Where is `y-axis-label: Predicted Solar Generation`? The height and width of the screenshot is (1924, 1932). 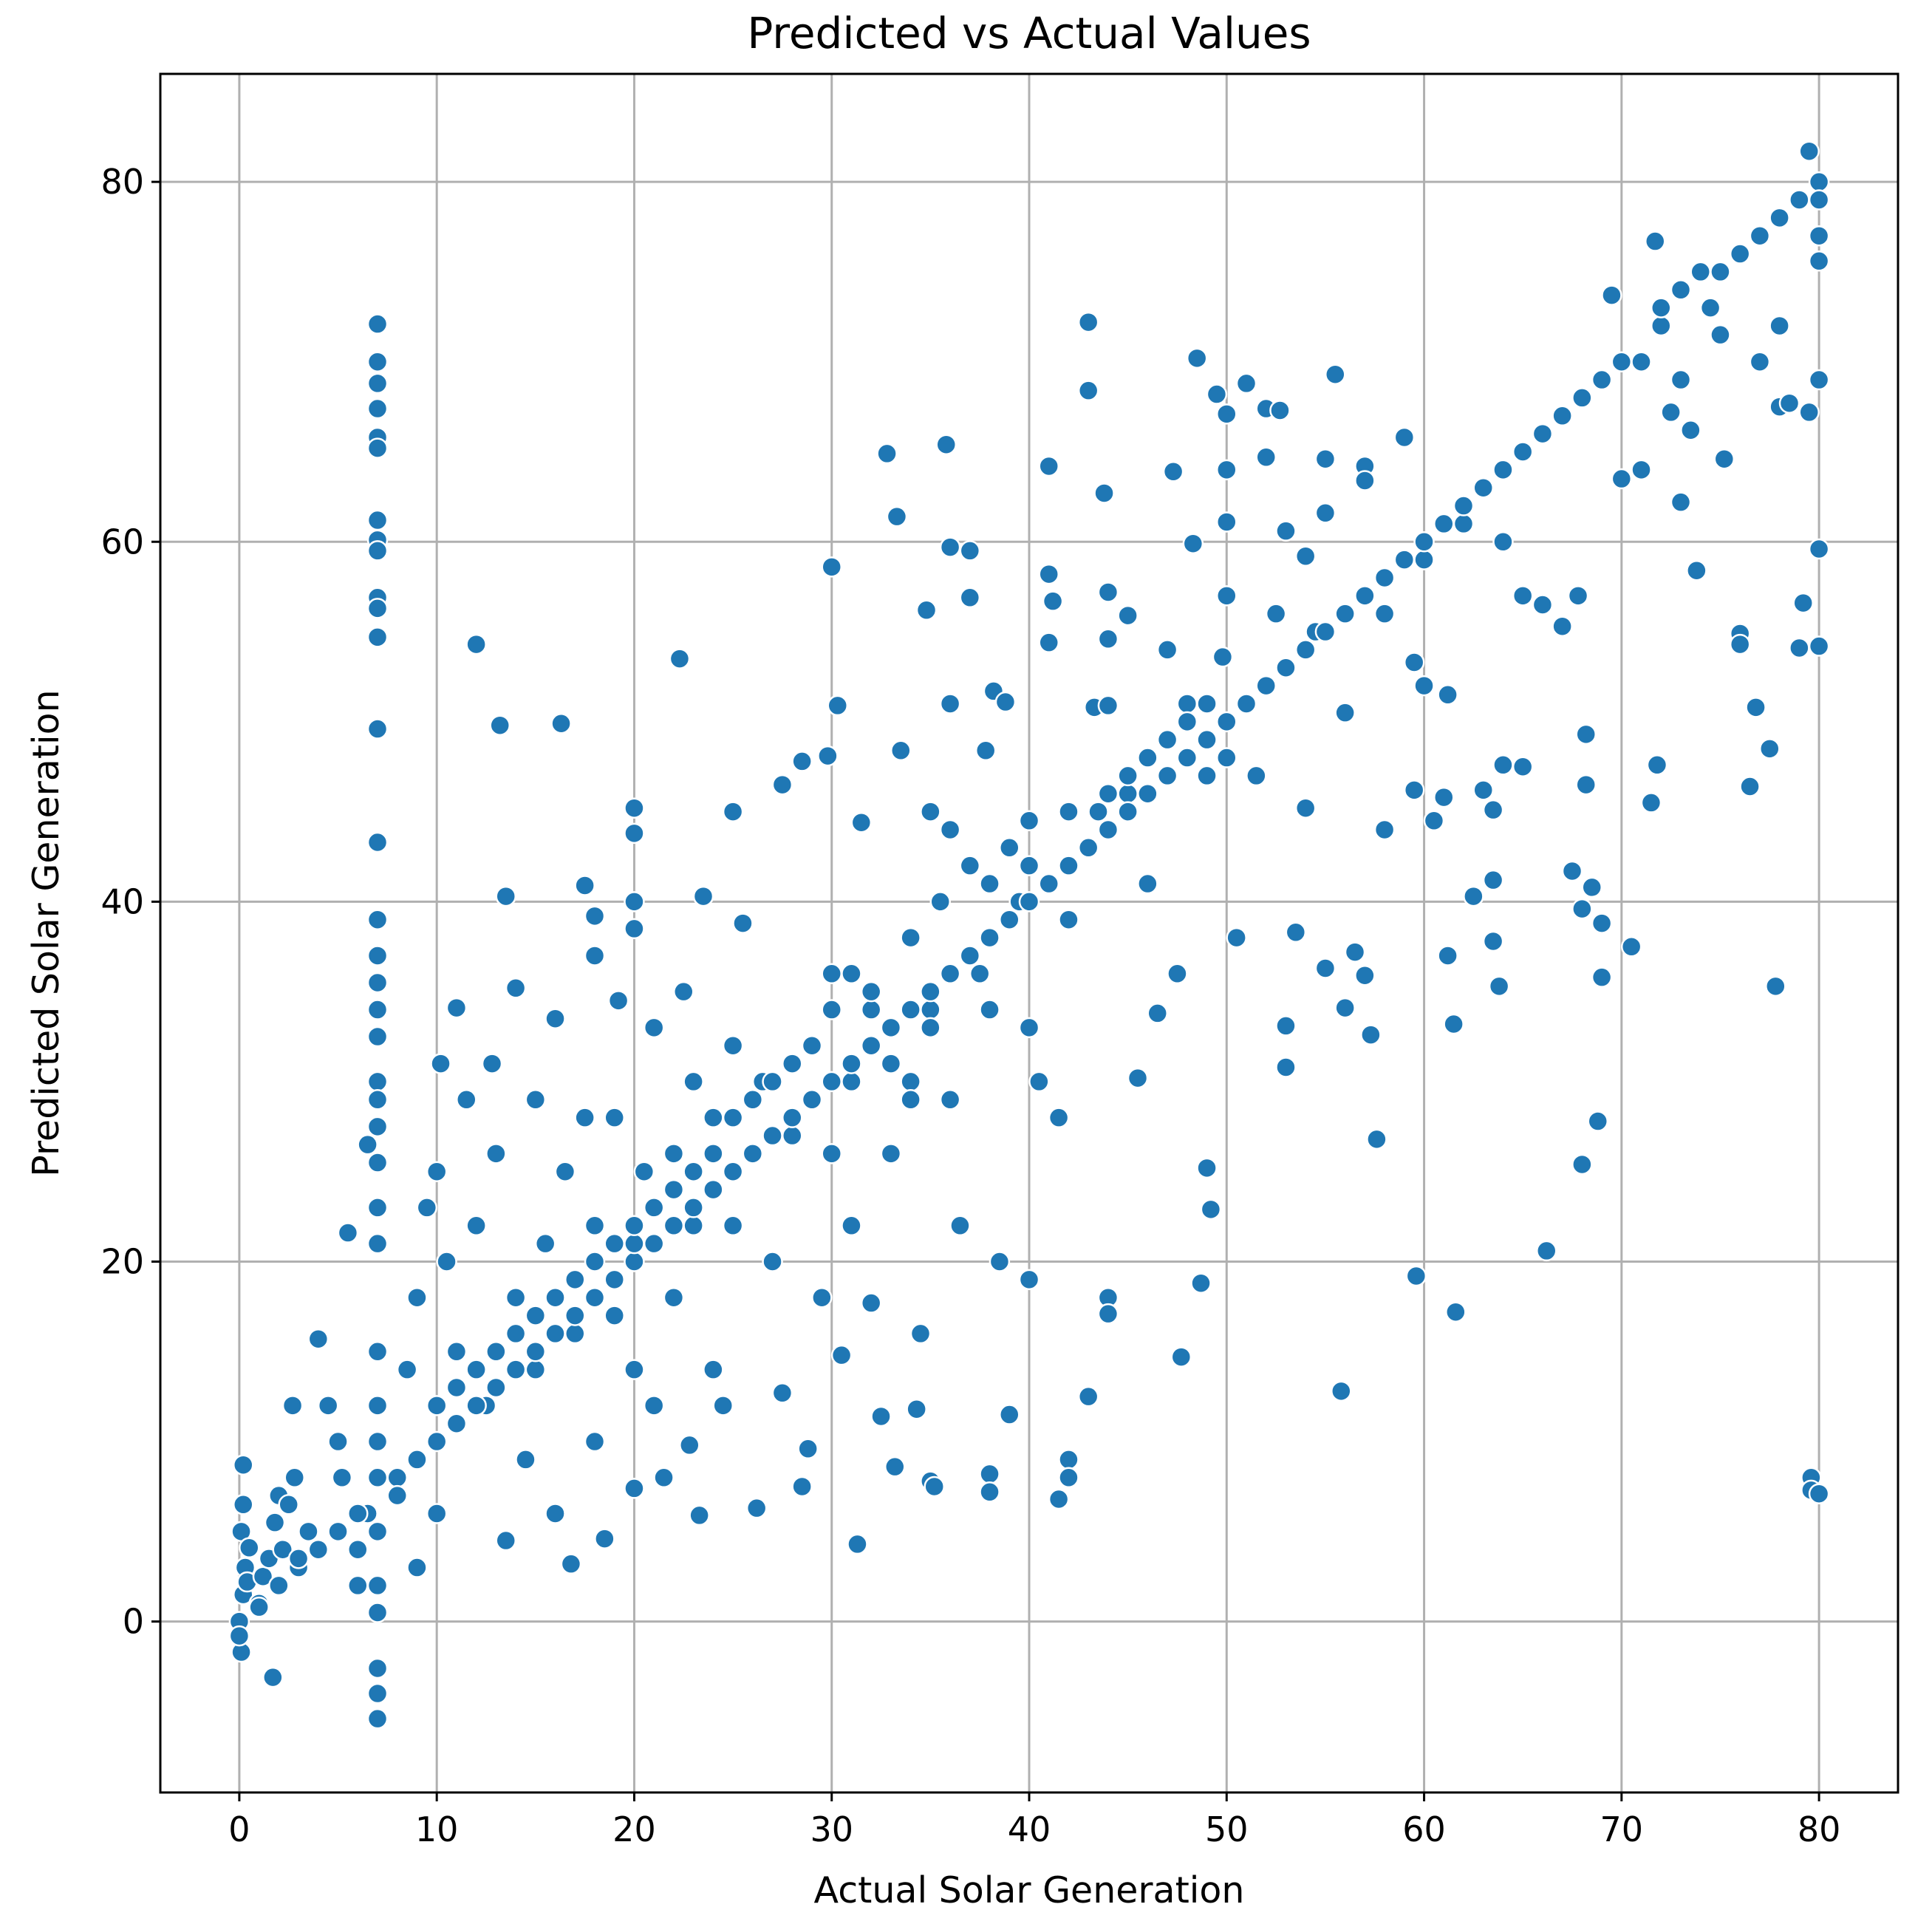
y-axis-label: Predicted Solar Generation is located at coordinates (46, 932).